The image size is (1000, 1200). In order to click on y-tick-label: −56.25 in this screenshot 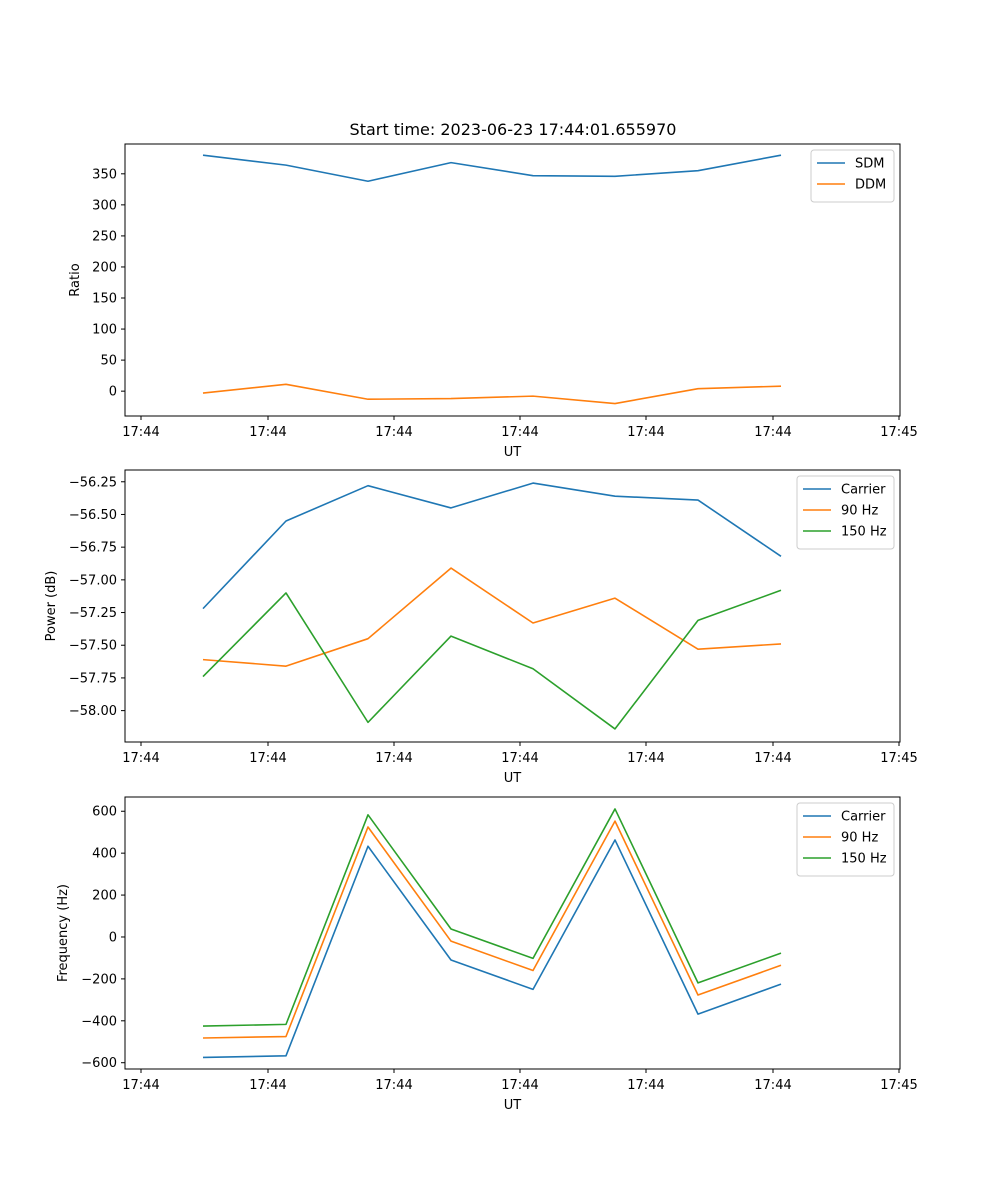, I will do `click(93, 482)`.